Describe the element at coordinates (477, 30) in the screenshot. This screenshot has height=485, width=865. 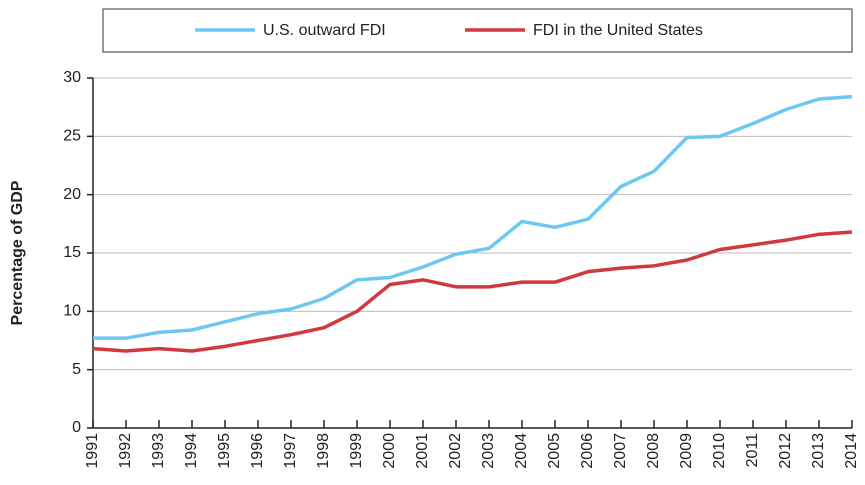
I see `legend-box` at that location.